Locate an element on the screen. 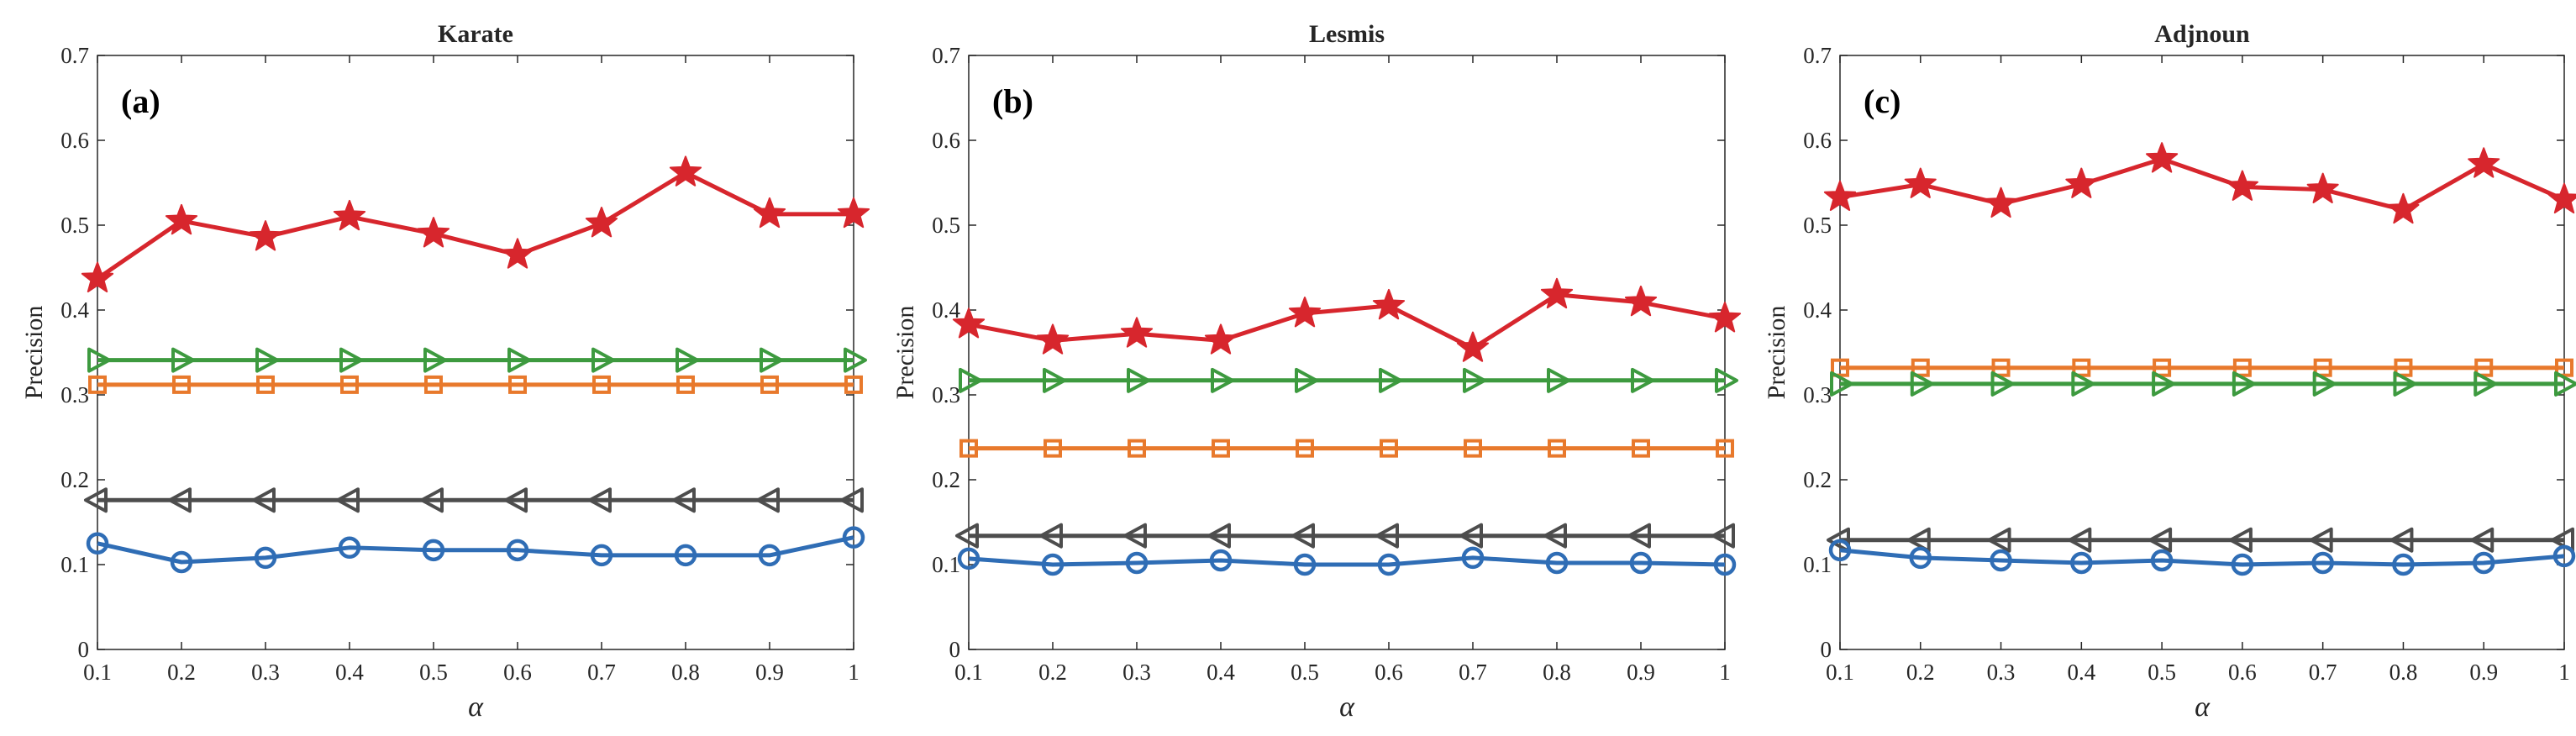 Image resolution: width=2576 pixels, height=736 pixels. series-circle is located at coordinates (2202, 557).